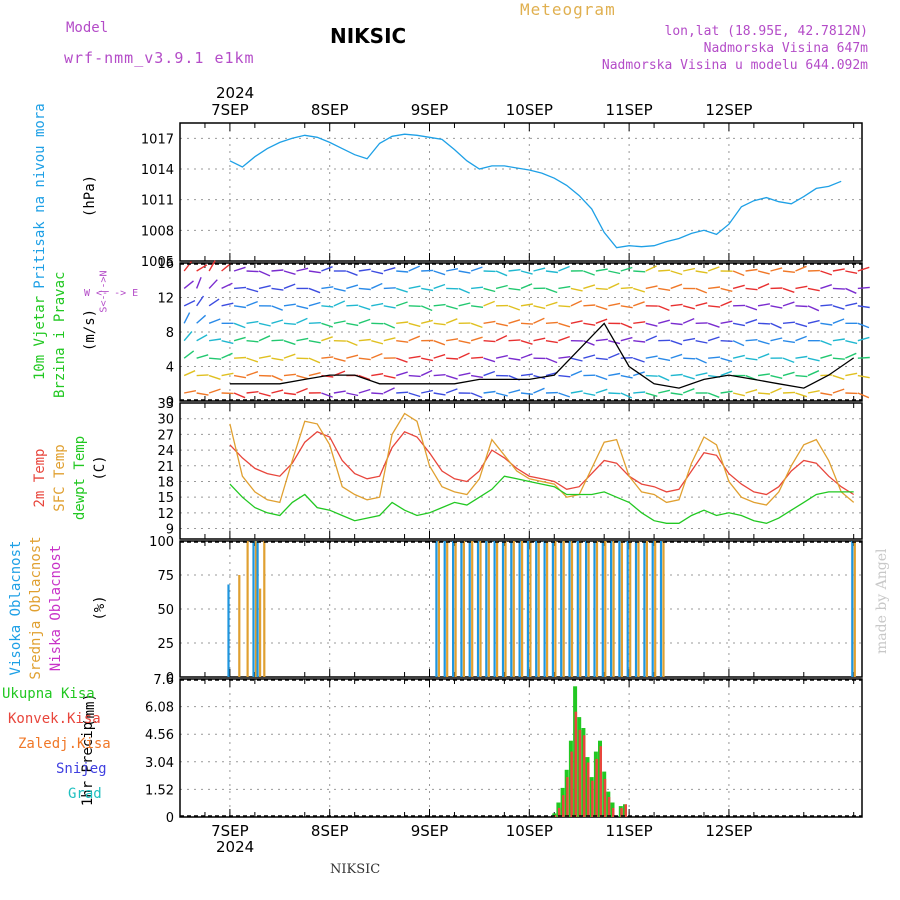 This screenshot has width=900, height=900. Describe the element at coordinates (430, 831) in the screenshot. I see `x-day-label-bottom: 9SEP` at that location.